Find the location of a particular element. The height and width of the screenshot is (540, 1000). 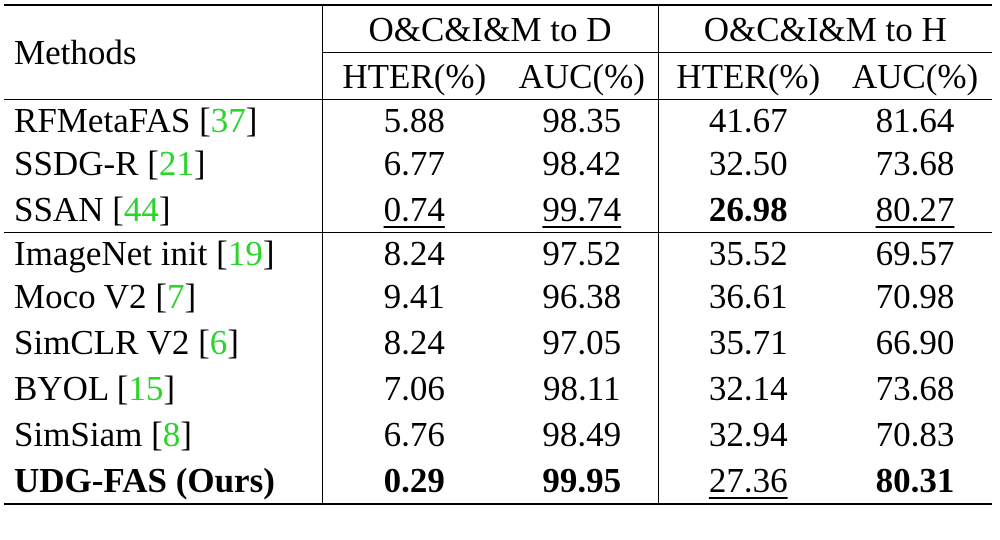

value-text: 70.83 is located at coordinates (915, 434).